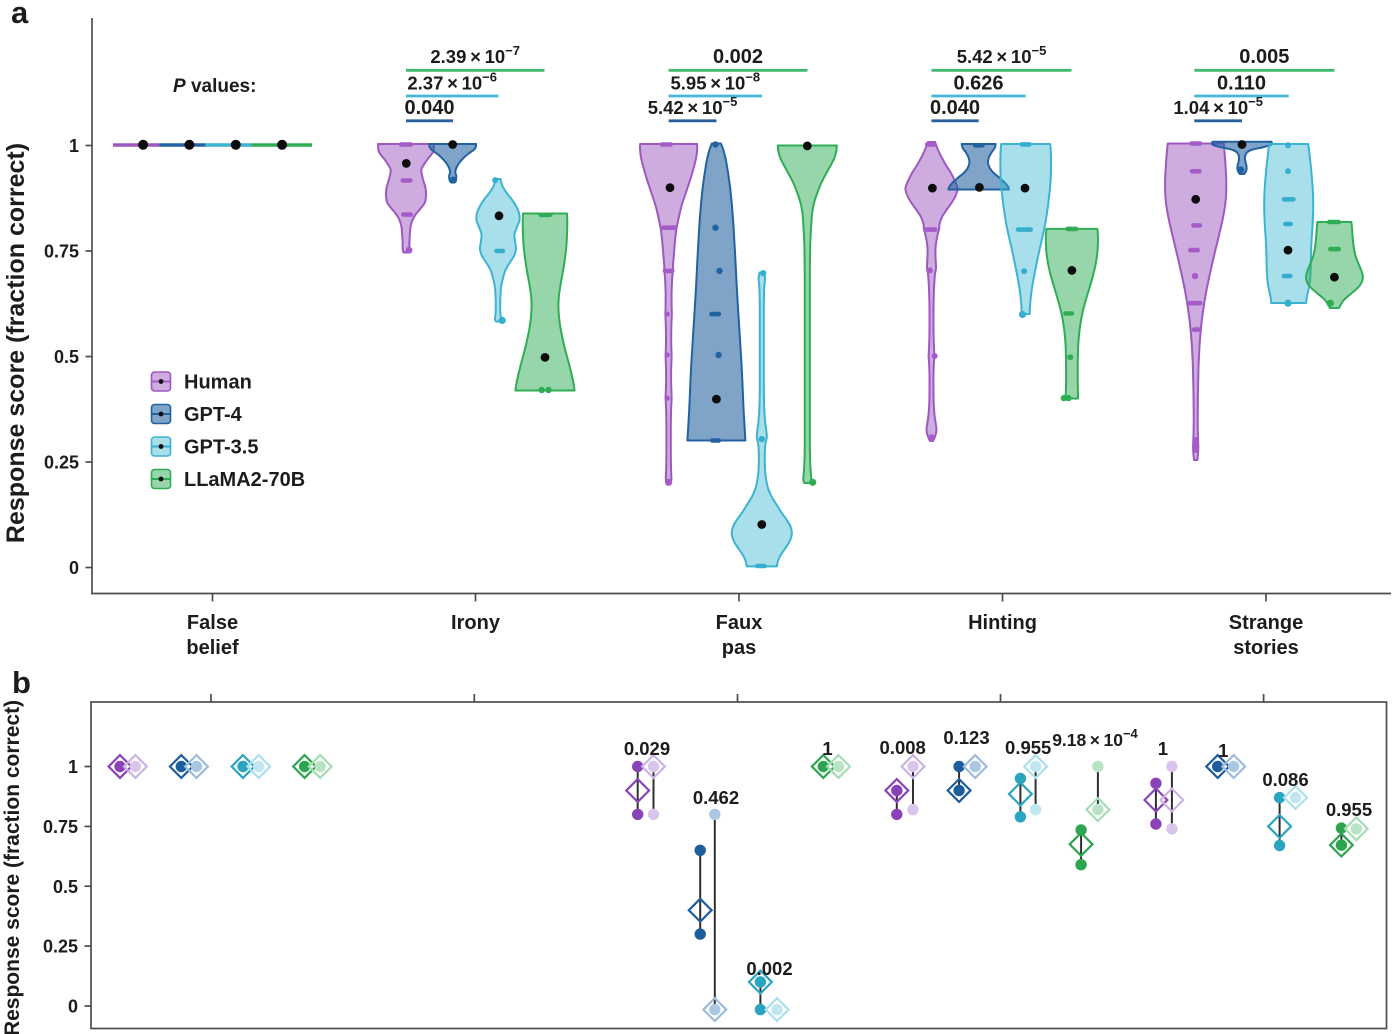 This screenshot has width=1399, height=1034. Describe the element at coordinates (1266, 648) in the screenshot. I see `svg-text: stories` at that location.